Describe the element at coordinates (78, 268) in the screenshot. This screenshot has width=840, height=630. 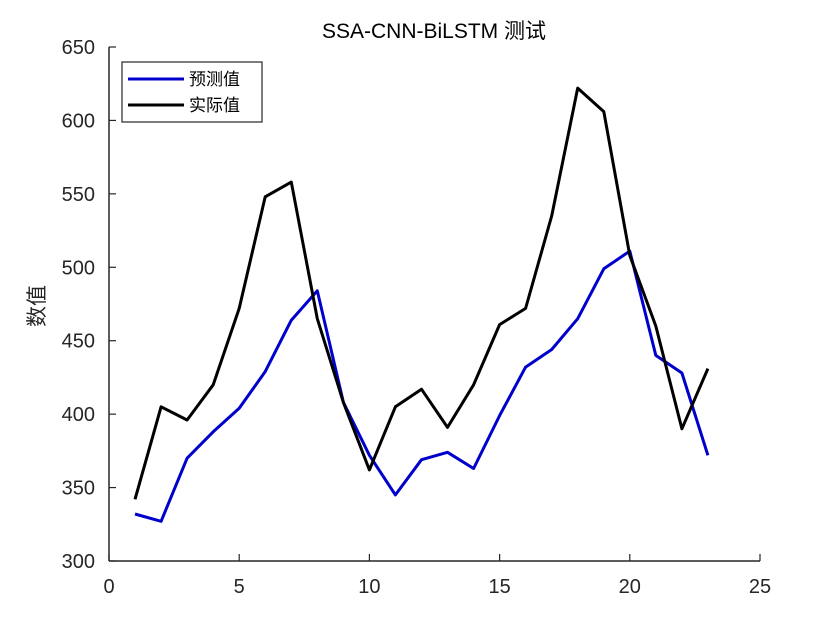
I see `y-tick-label: 500` at that location.